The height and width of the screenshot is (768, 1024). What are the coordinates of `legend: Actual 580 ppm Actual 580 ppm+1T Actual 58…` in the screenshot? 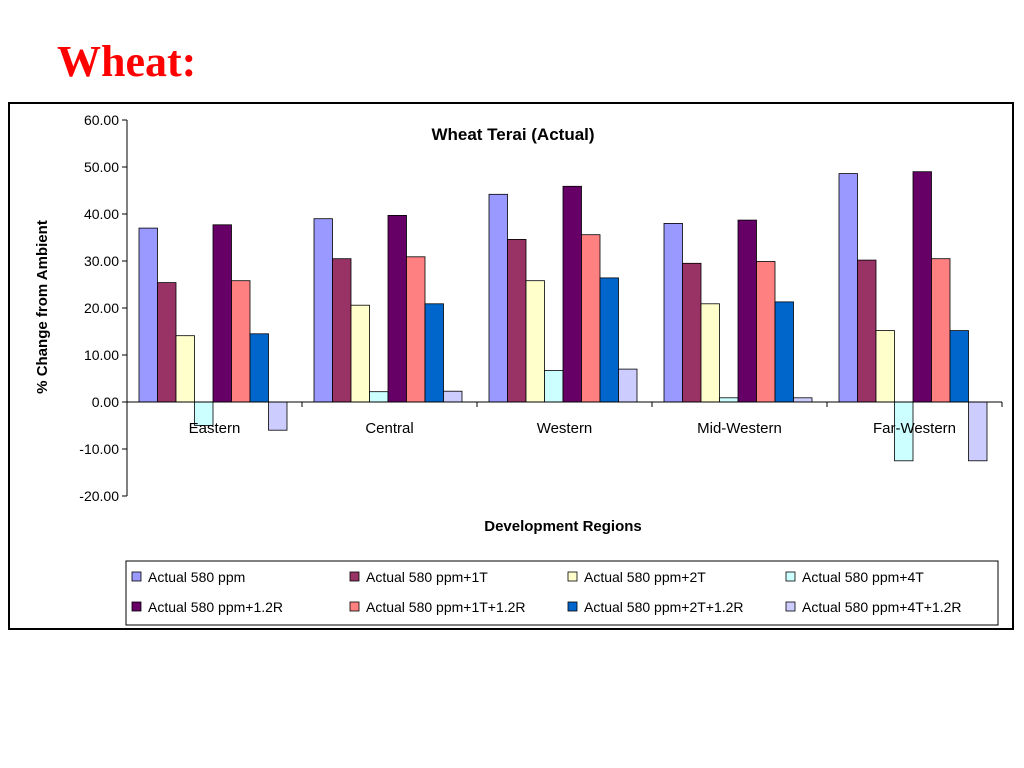 It's located at (562, 593).